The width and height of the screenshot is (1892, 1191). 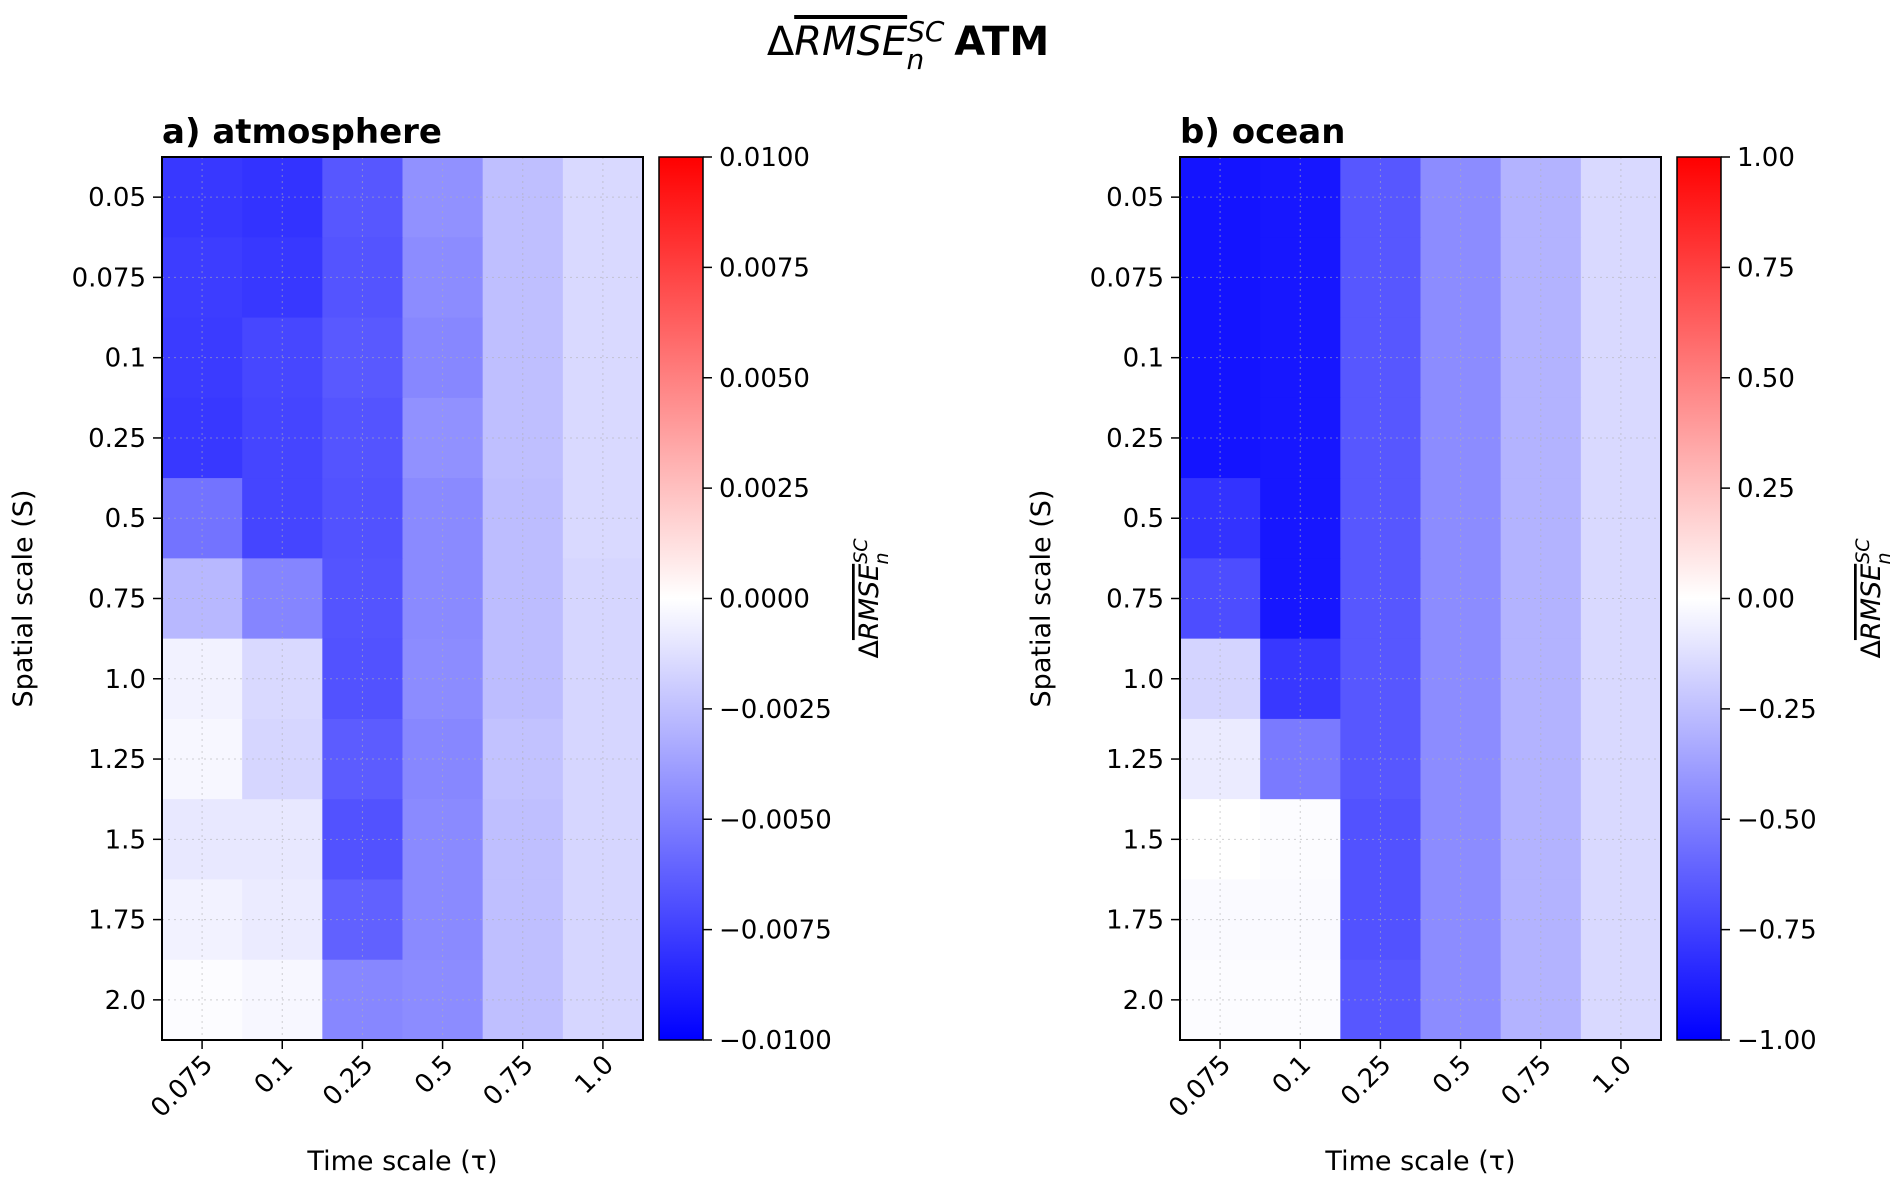 I want to click on colorbar-tick-label: 0.25, so click(x=1766, y=489).